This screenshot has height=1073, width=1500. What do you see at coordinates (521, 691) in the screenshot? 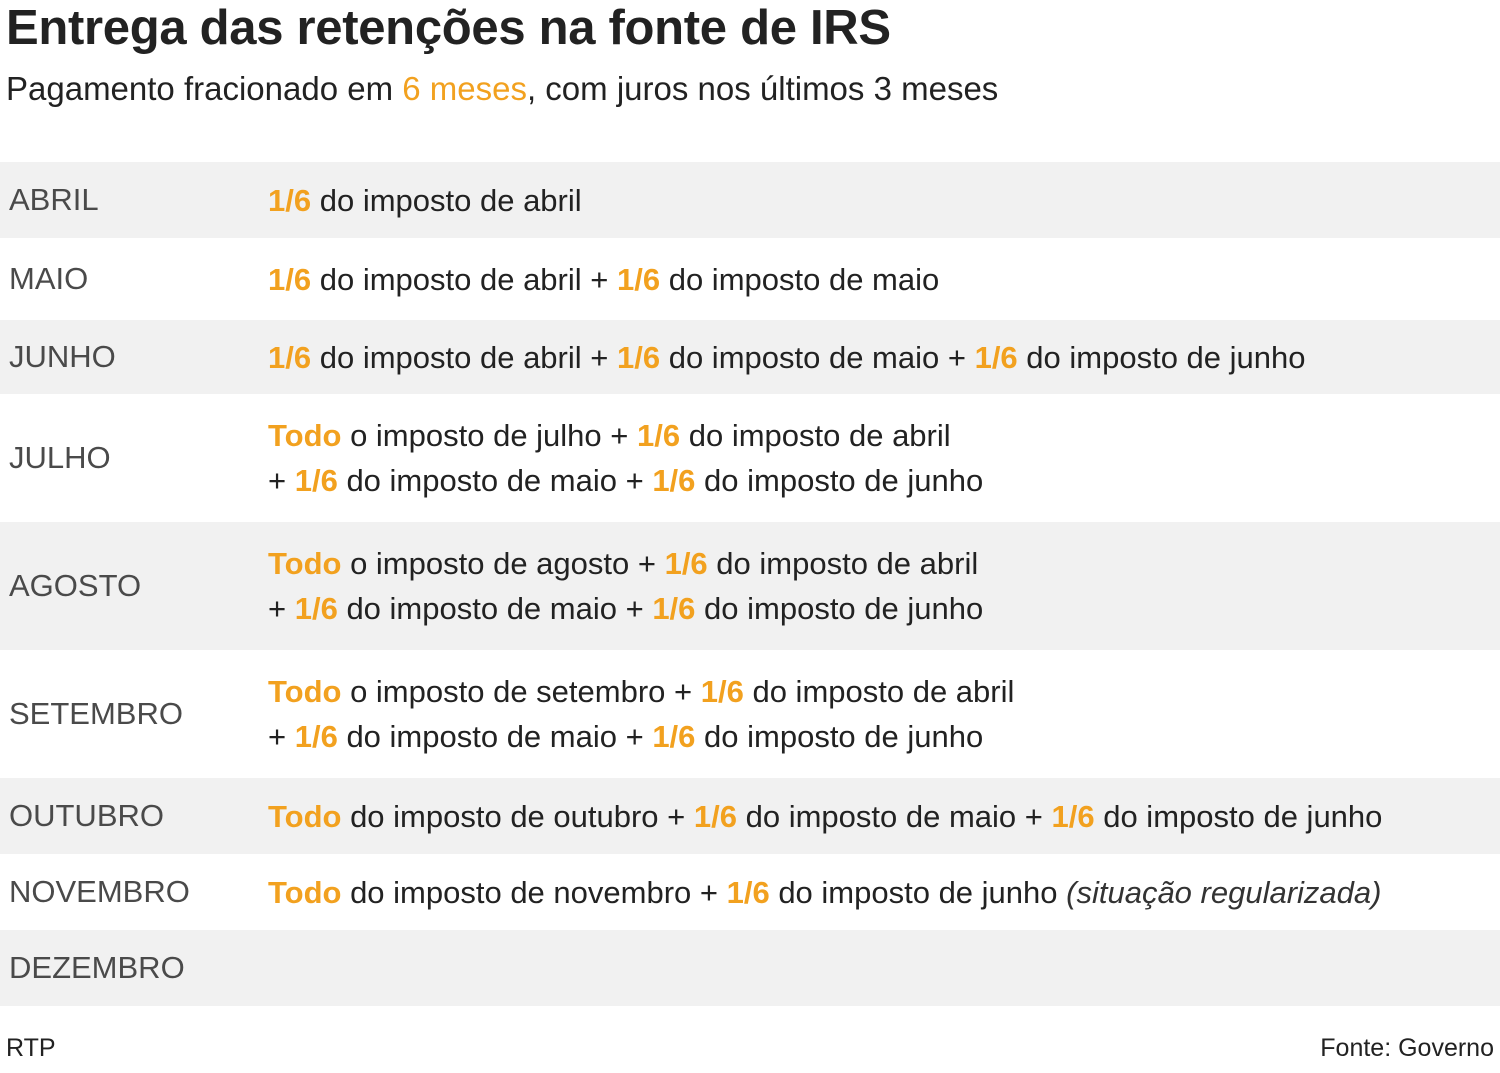
I see `description-text: o imposto de setembro +` at bounding box center [521, 691].